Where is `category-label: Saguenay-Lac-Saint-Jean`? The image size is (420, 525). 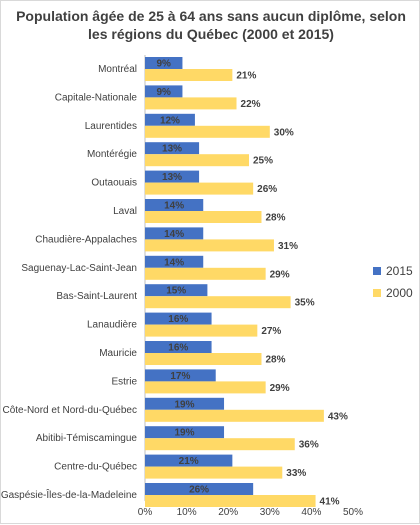
category-label: Saguenay-Lac-Saint-Jean is located at coordinates (79, 268).